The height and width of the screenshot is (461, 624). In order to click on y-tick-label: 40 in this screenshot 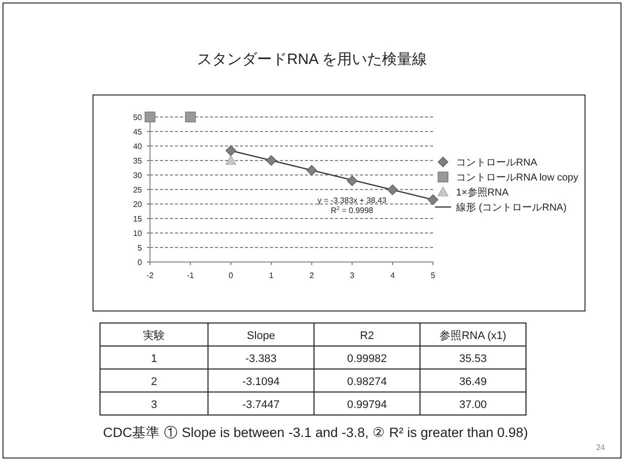, I will do `click(138, 146)`.